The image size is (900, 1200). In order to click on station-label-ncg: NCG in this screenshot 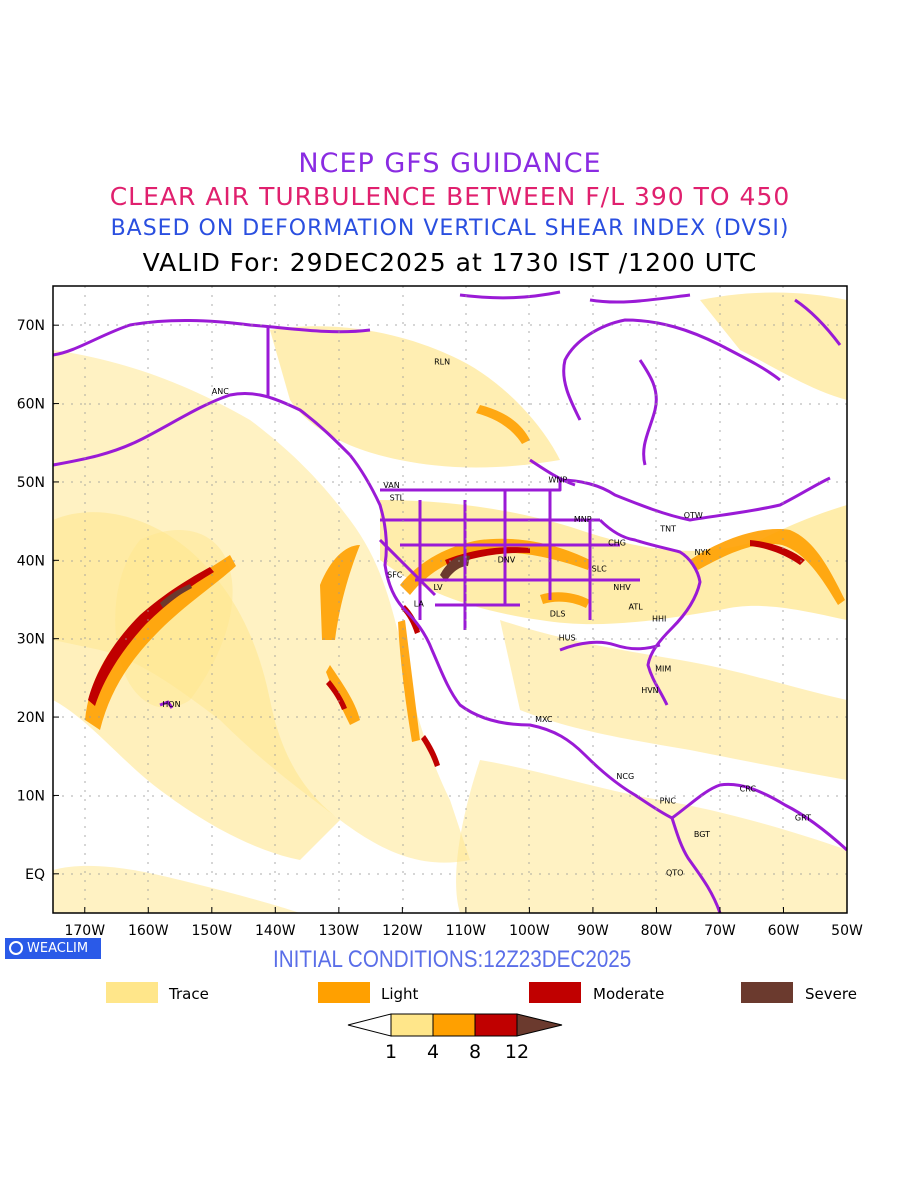, I will do `click(625, 776)`.